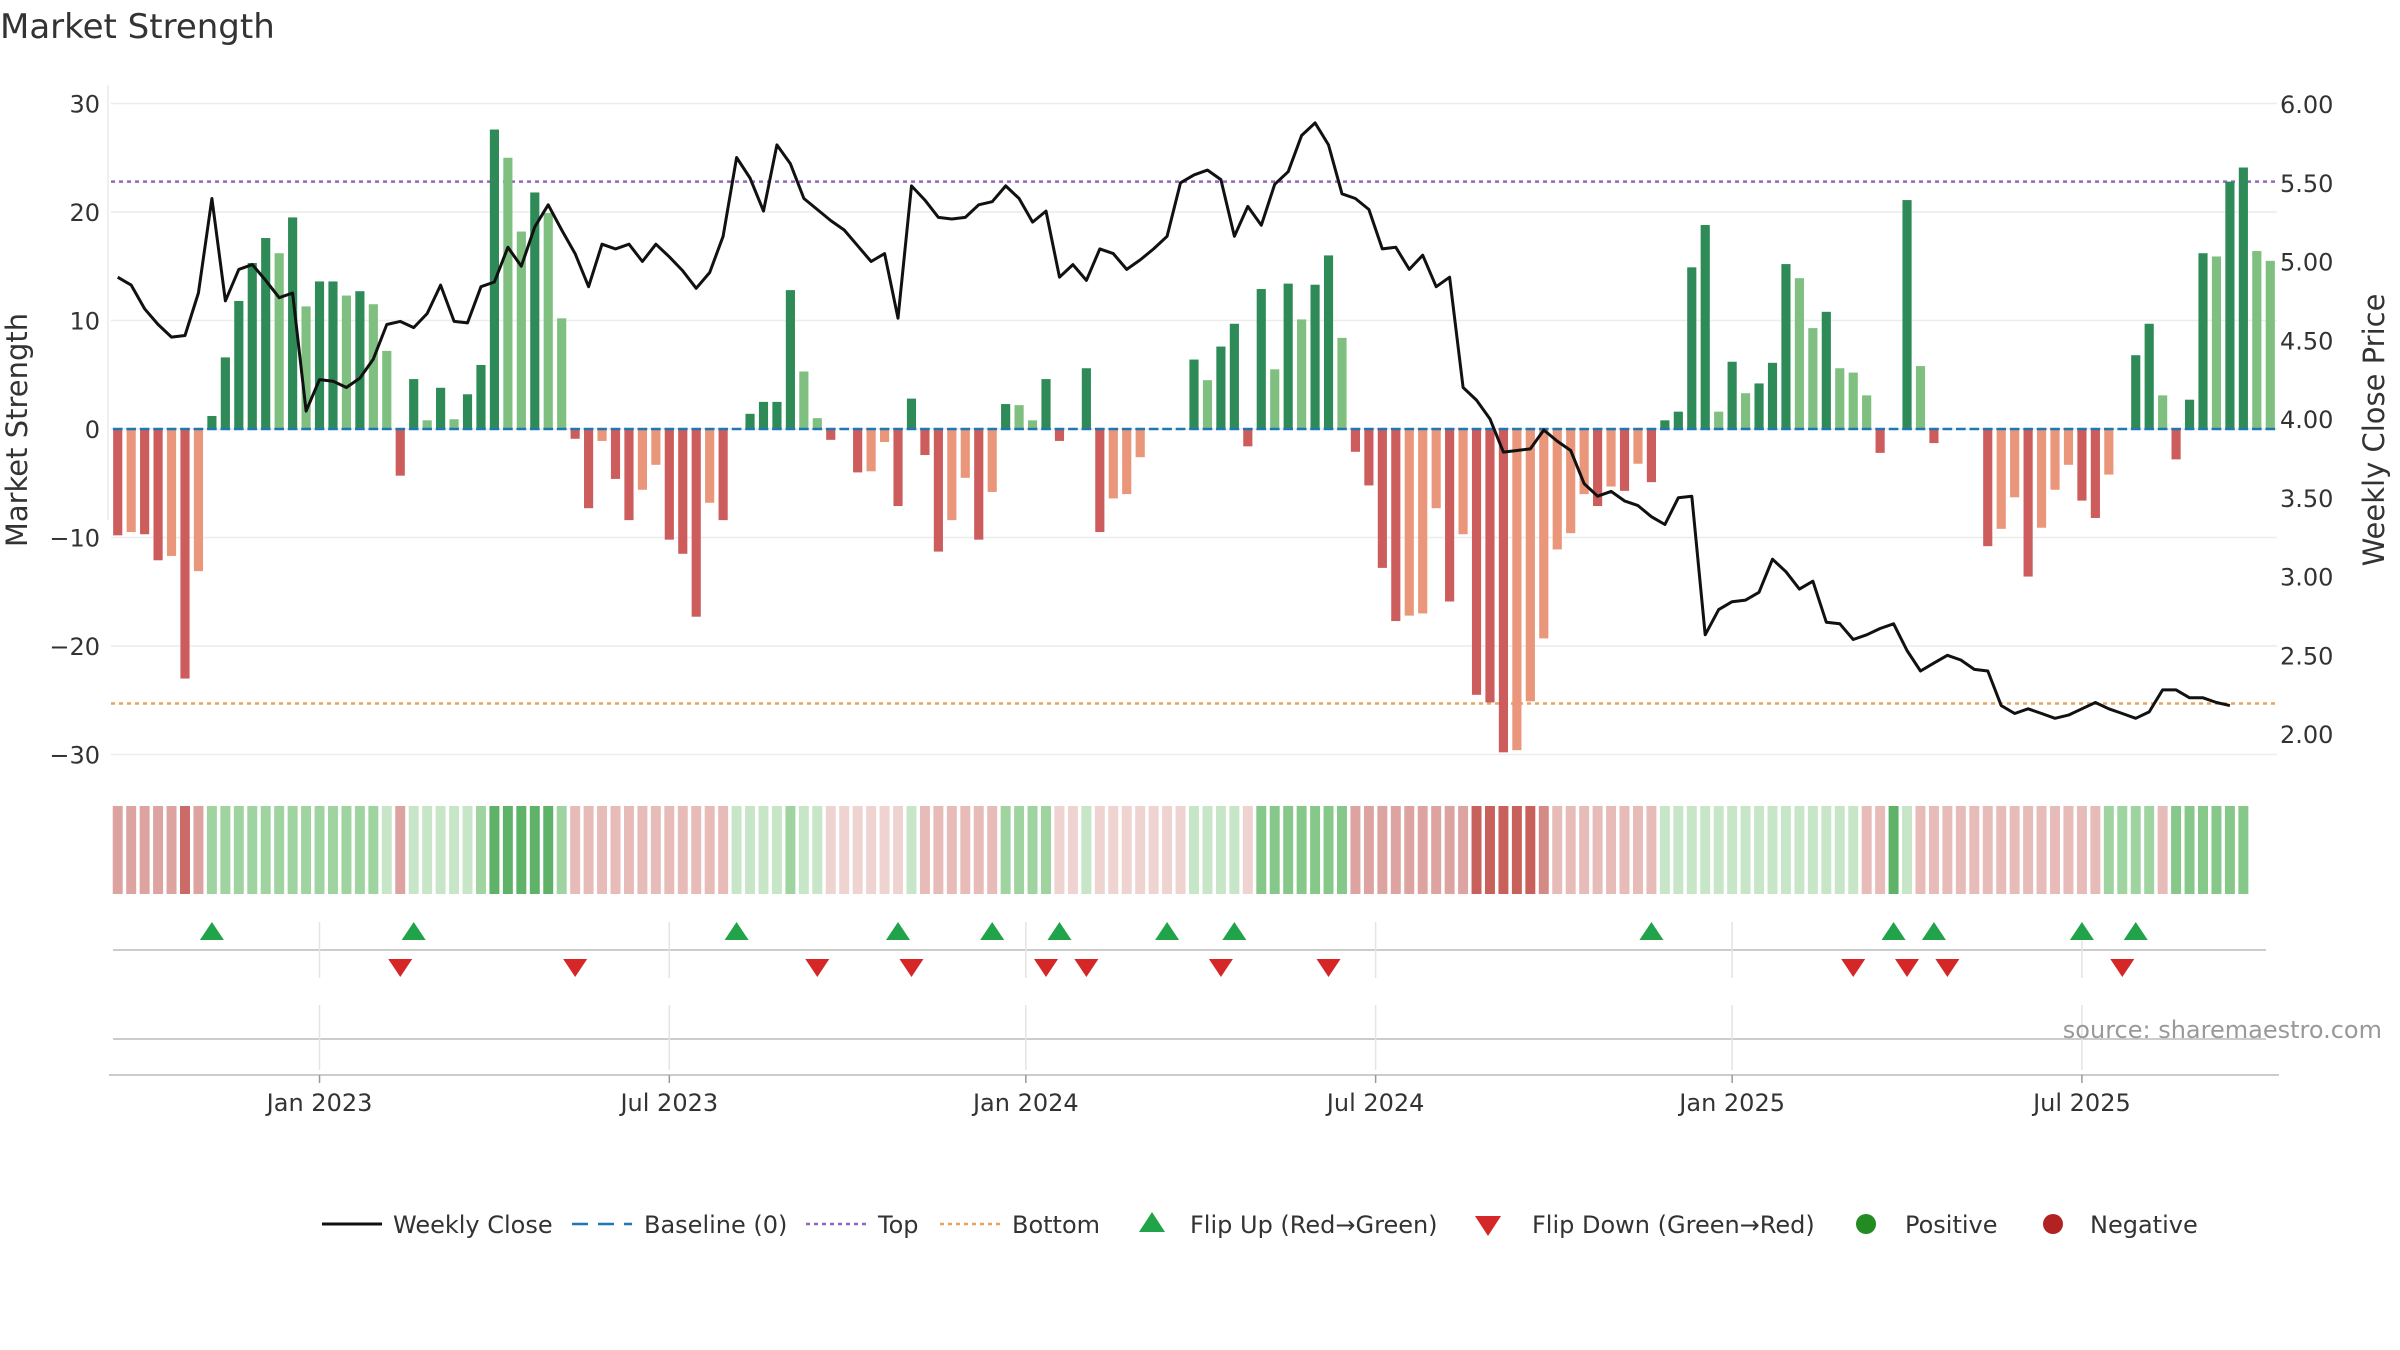 Image resolution: width=2400 pixels, height=1350 pixels. I want to click on legend-negative-swatch, so click(2053, 1224).